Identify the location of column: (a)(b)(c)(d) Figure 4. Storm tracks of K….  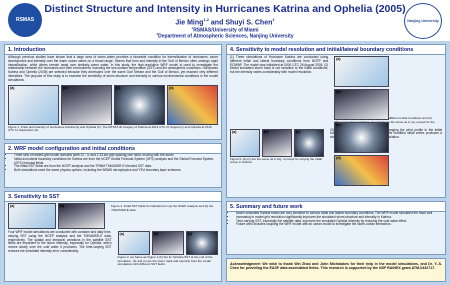
(388, 120).